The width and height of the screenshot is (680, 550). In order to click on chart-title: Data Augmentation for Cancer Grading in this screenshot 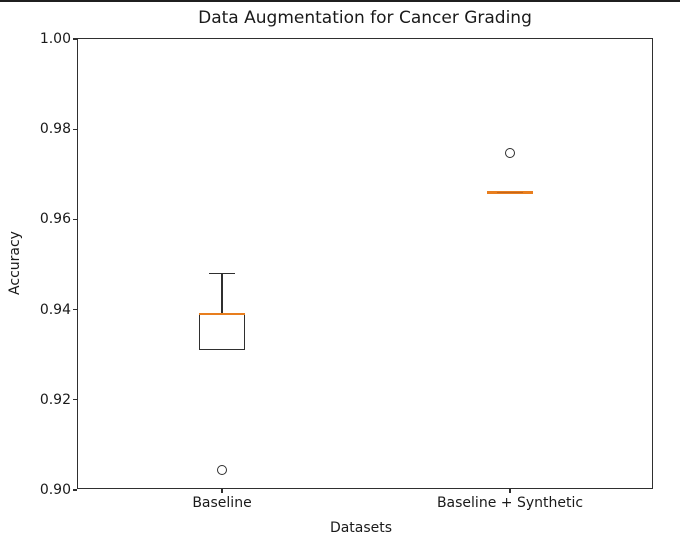, I will do `click(365, 18)`.